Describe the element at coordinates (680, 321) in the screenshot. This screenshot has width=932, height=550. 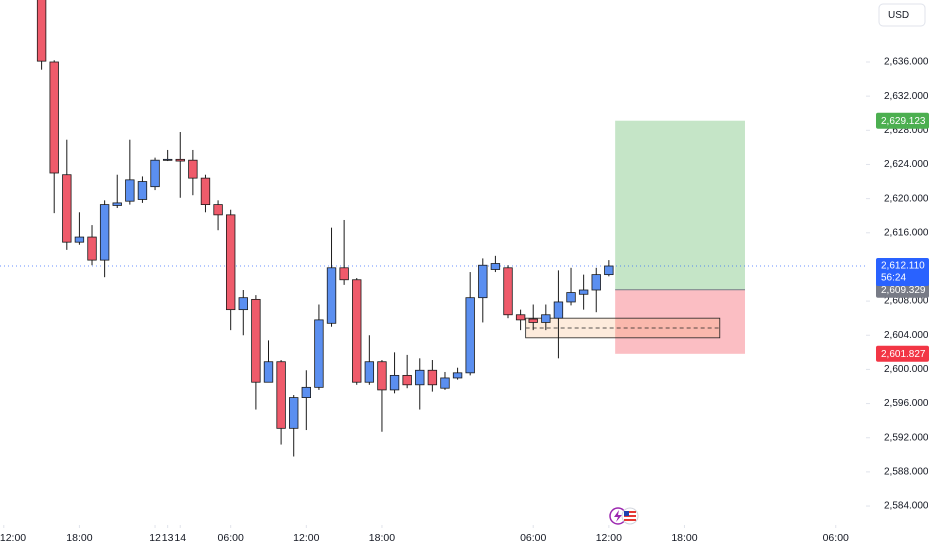
I see `loss-zone` at that location.